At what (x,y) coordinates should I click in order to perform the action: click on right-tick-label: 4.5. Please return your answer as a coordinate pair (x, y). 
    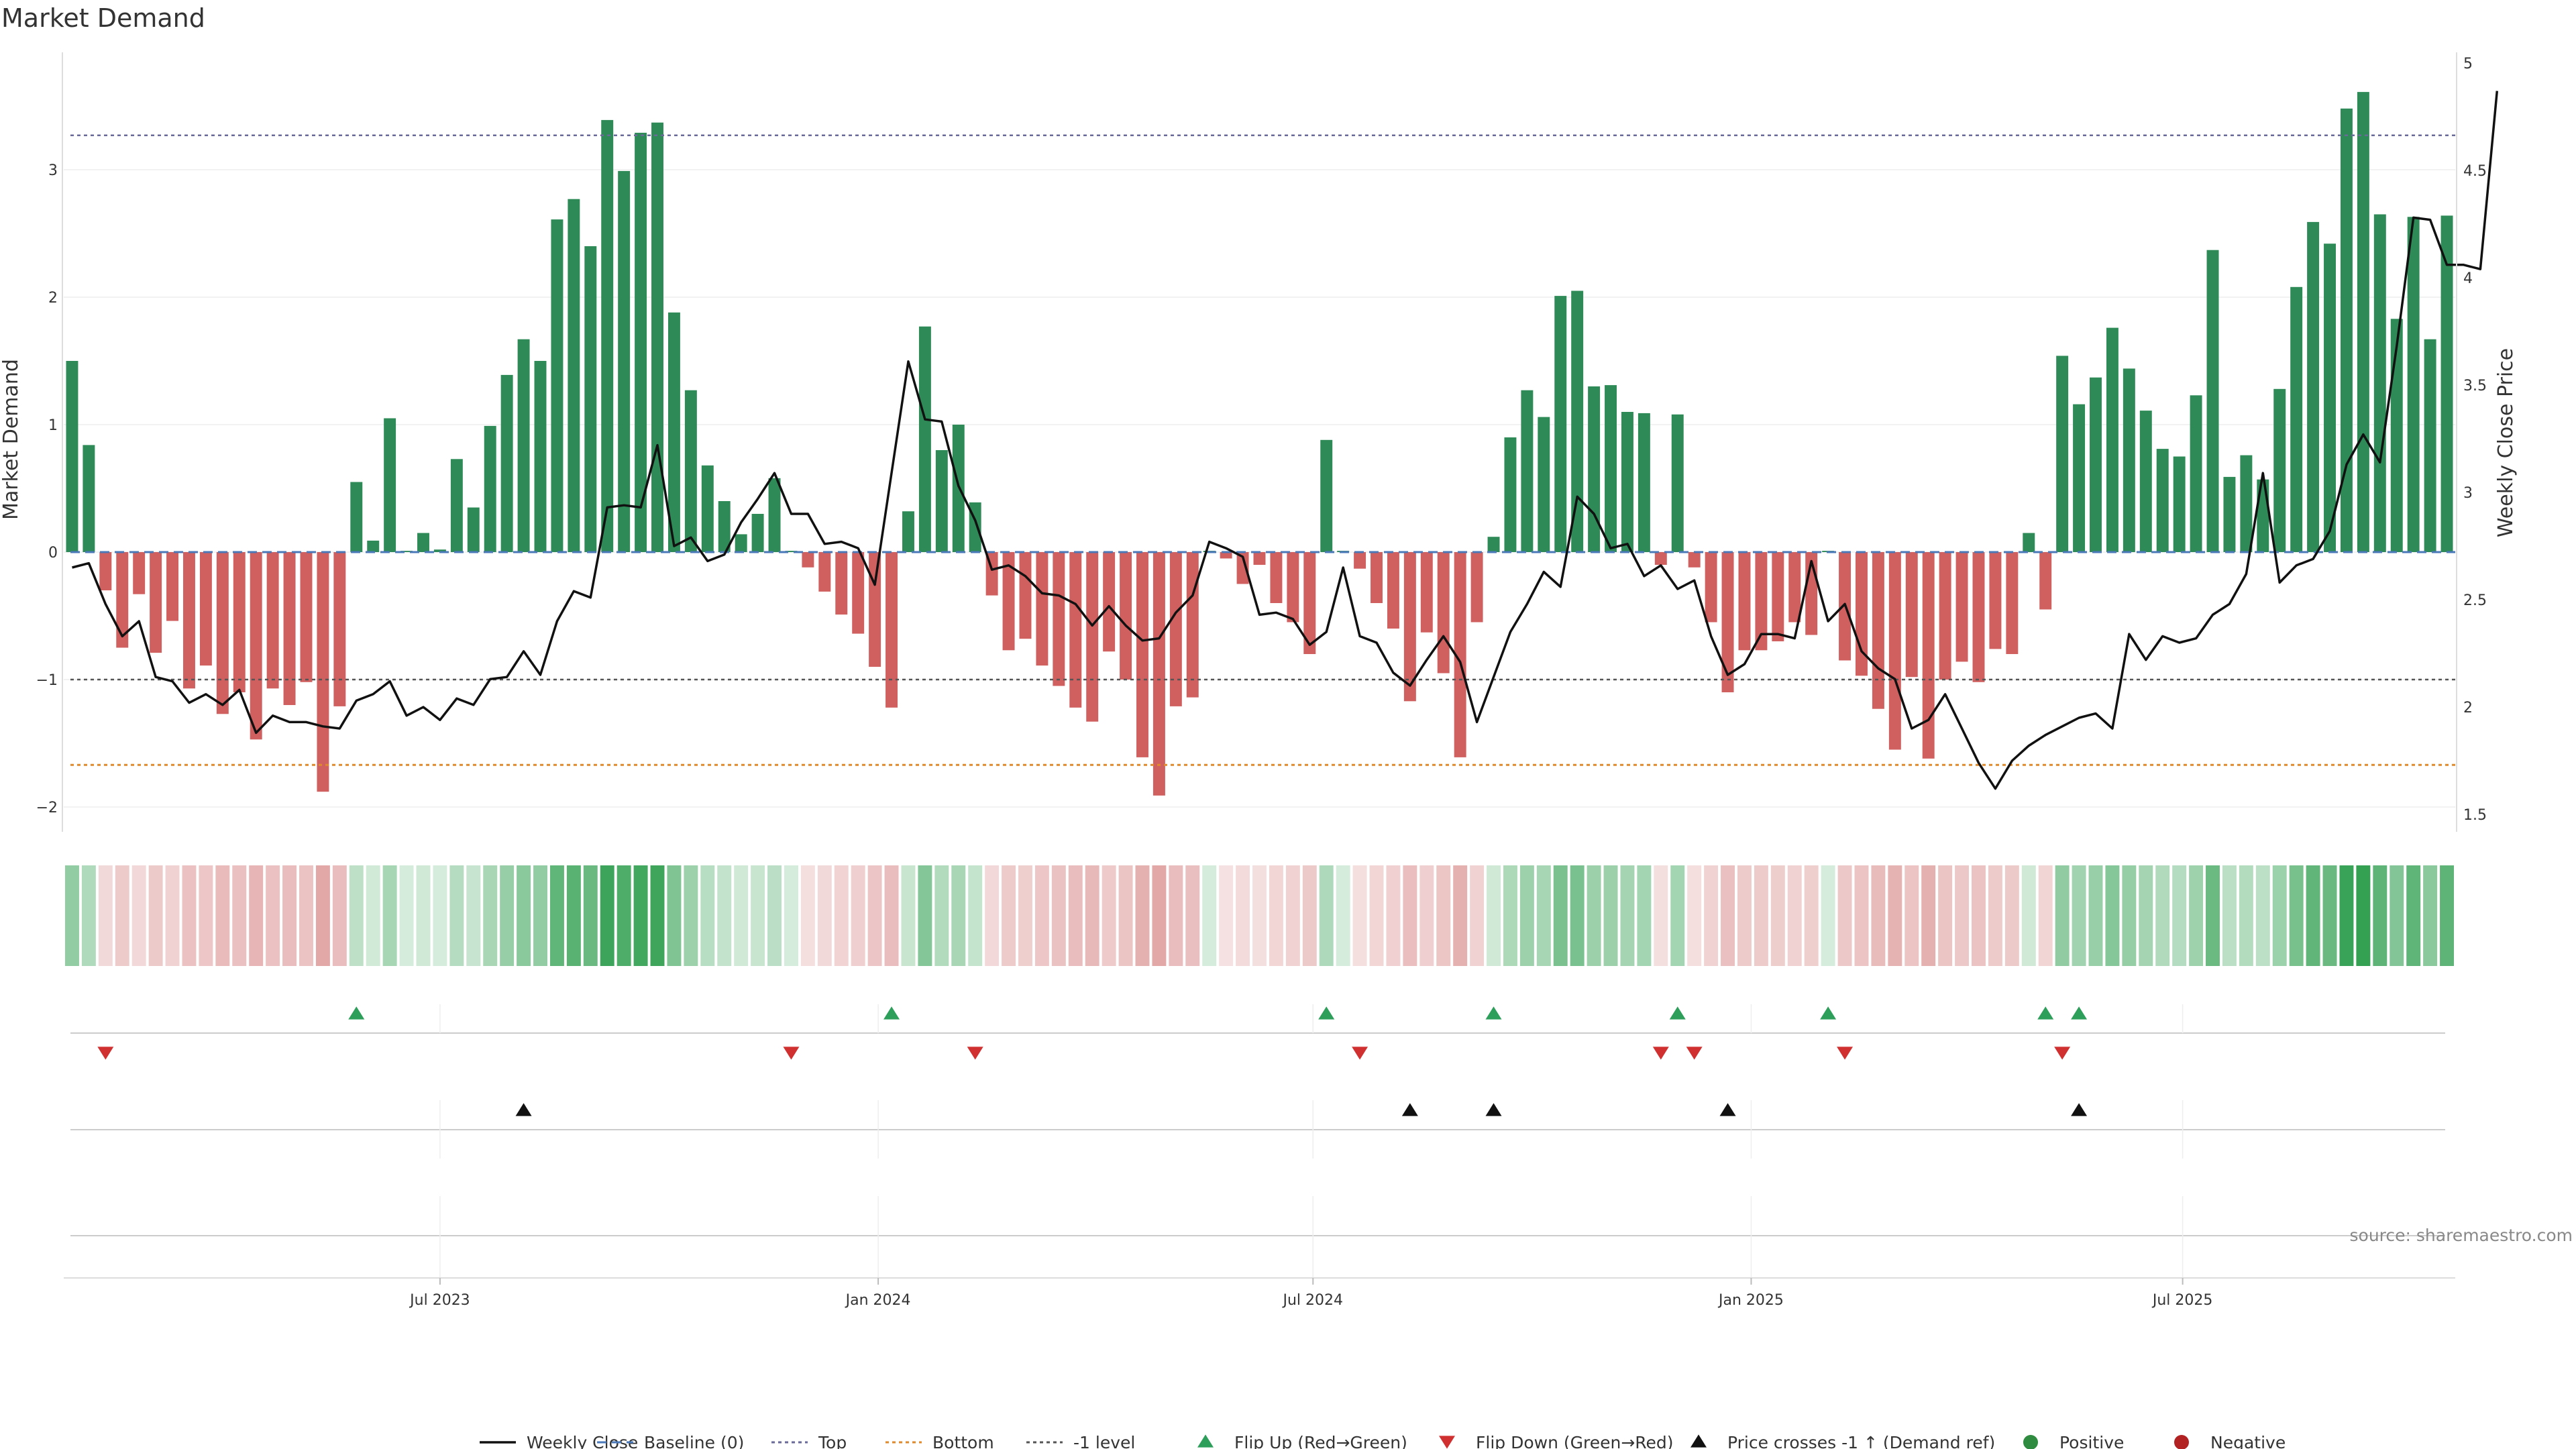
    Looking at the image, I should click on (2475, 171).